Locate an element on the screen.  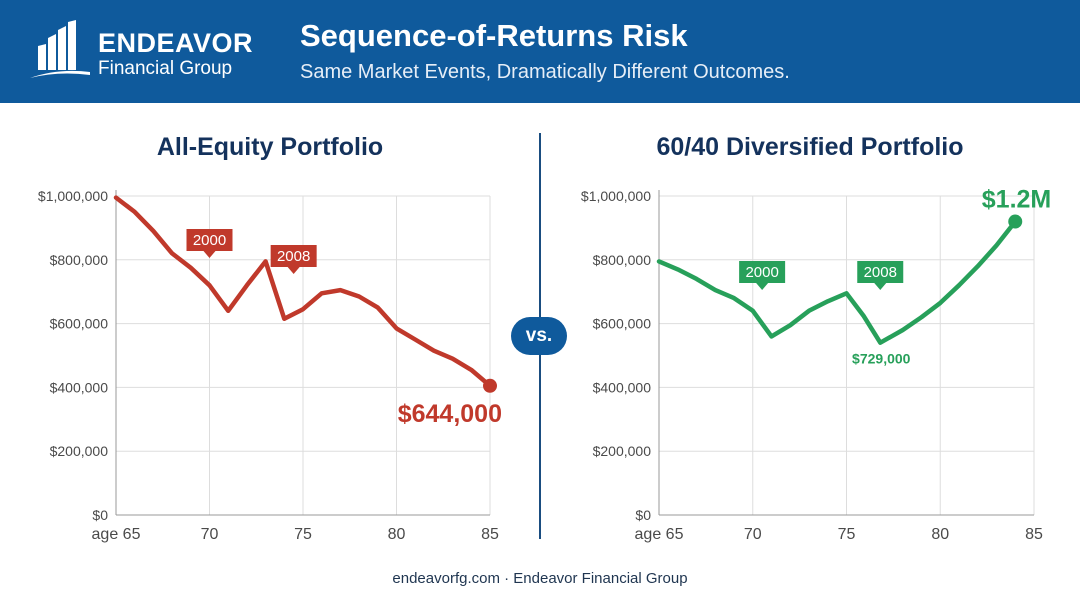
brand-subtitle: Financial Group is located at coordinates (165, 68).